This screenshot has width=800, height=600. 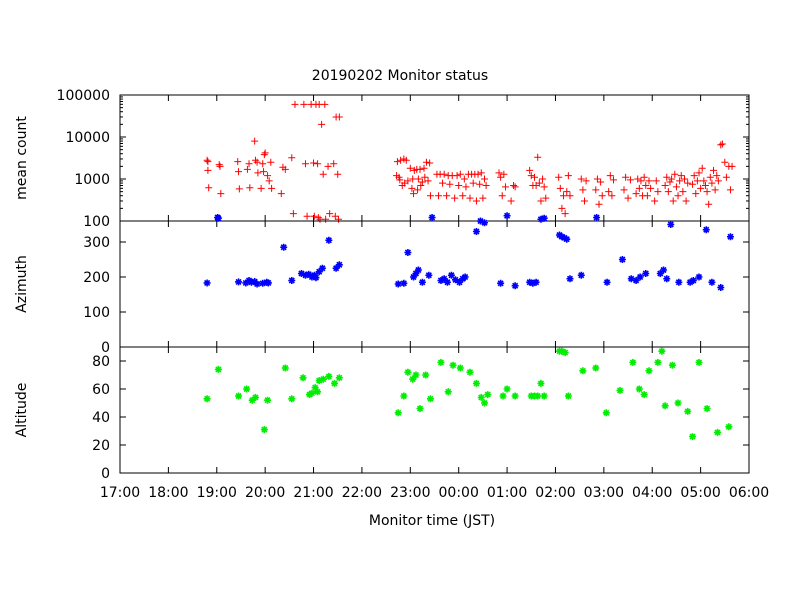 I want to click on y-tick-label: 10000, so click(x=87, y=138).